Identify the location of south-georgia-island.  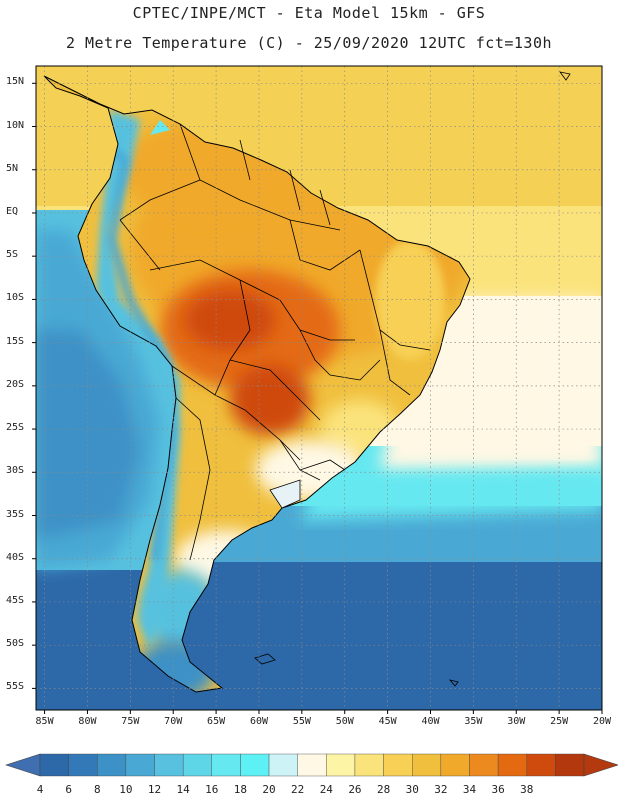
(453, 683).